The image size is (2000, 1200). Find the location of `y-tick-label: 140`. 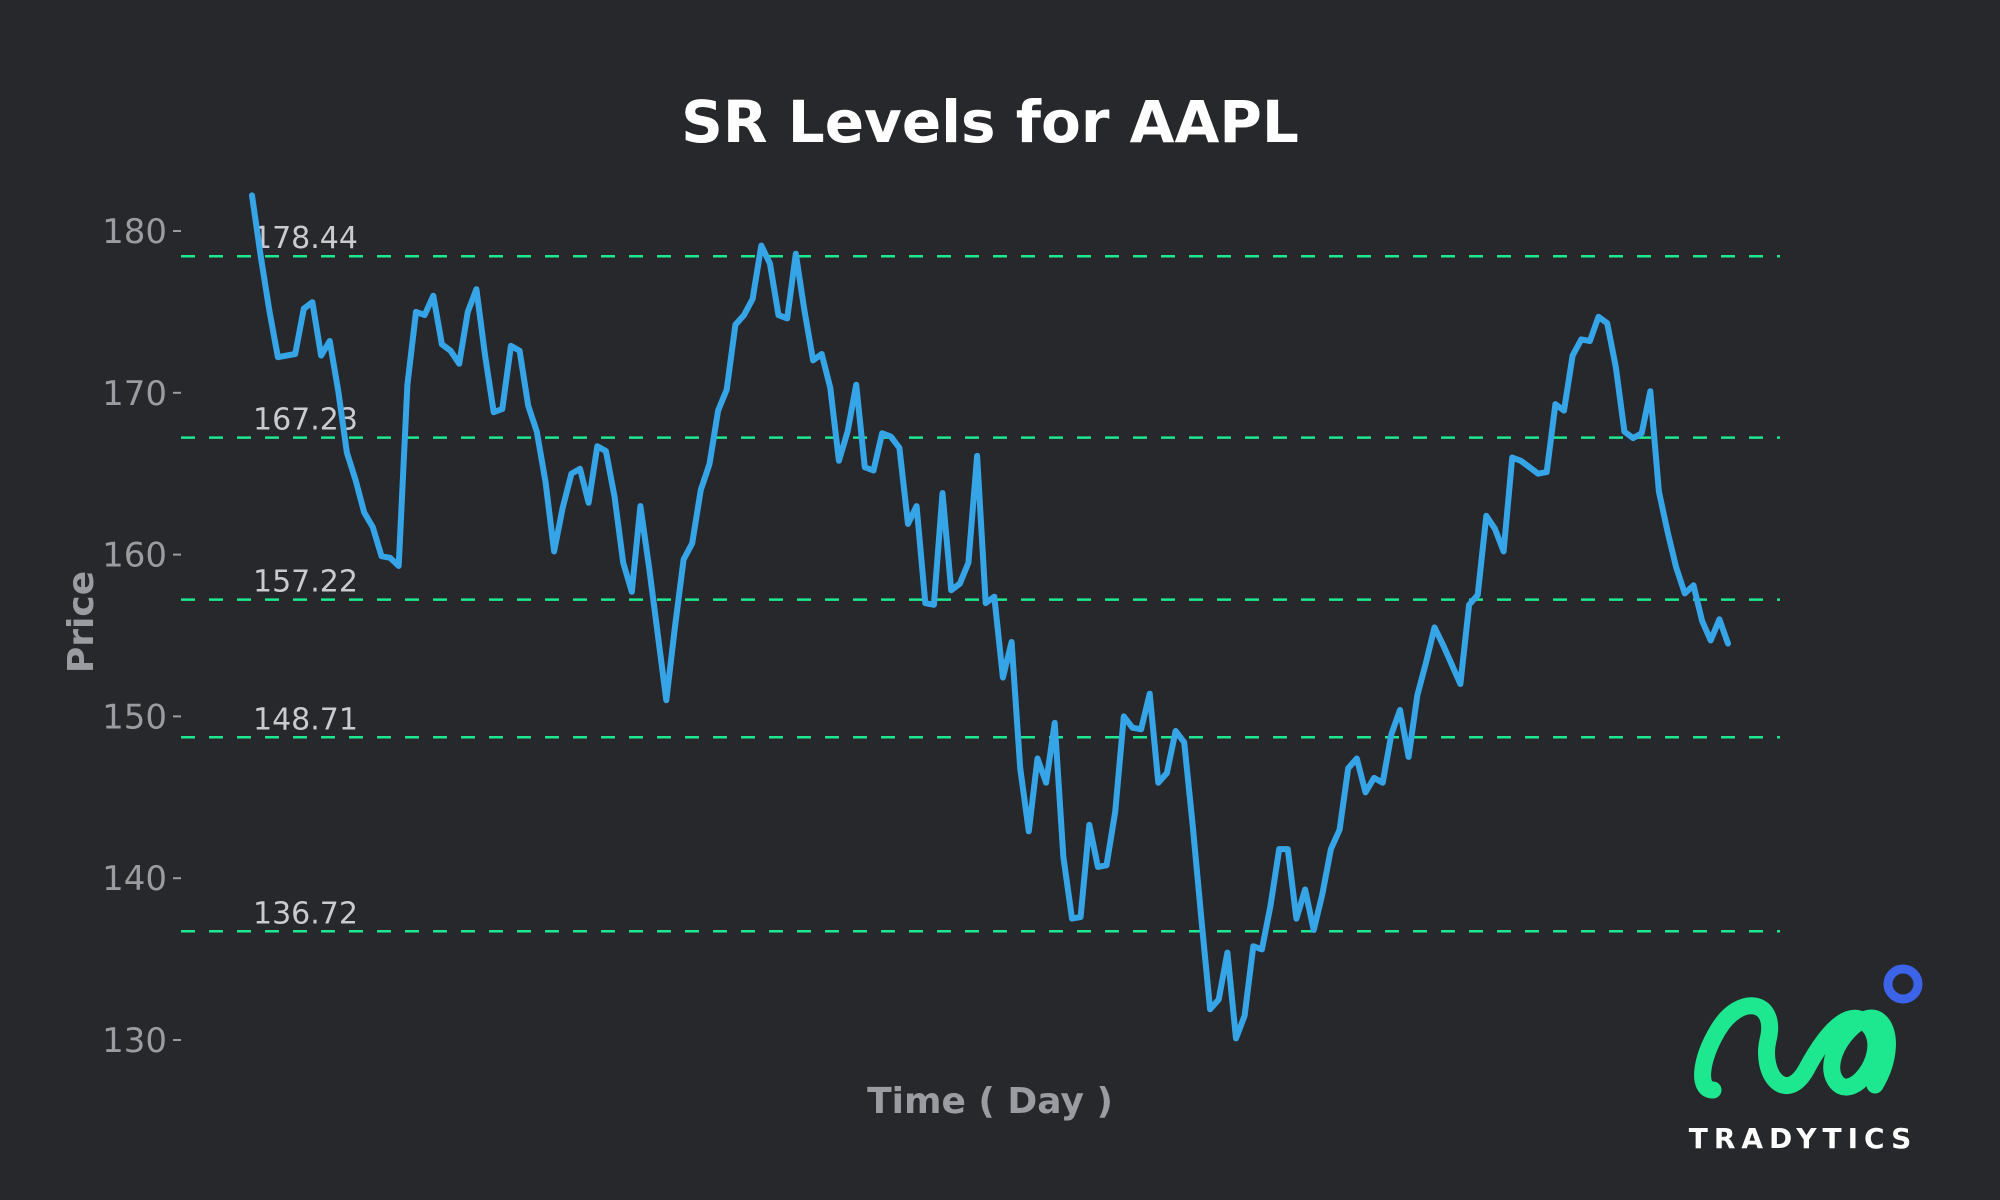

y-tick-label: 140 is located at coordinates (134, 879).